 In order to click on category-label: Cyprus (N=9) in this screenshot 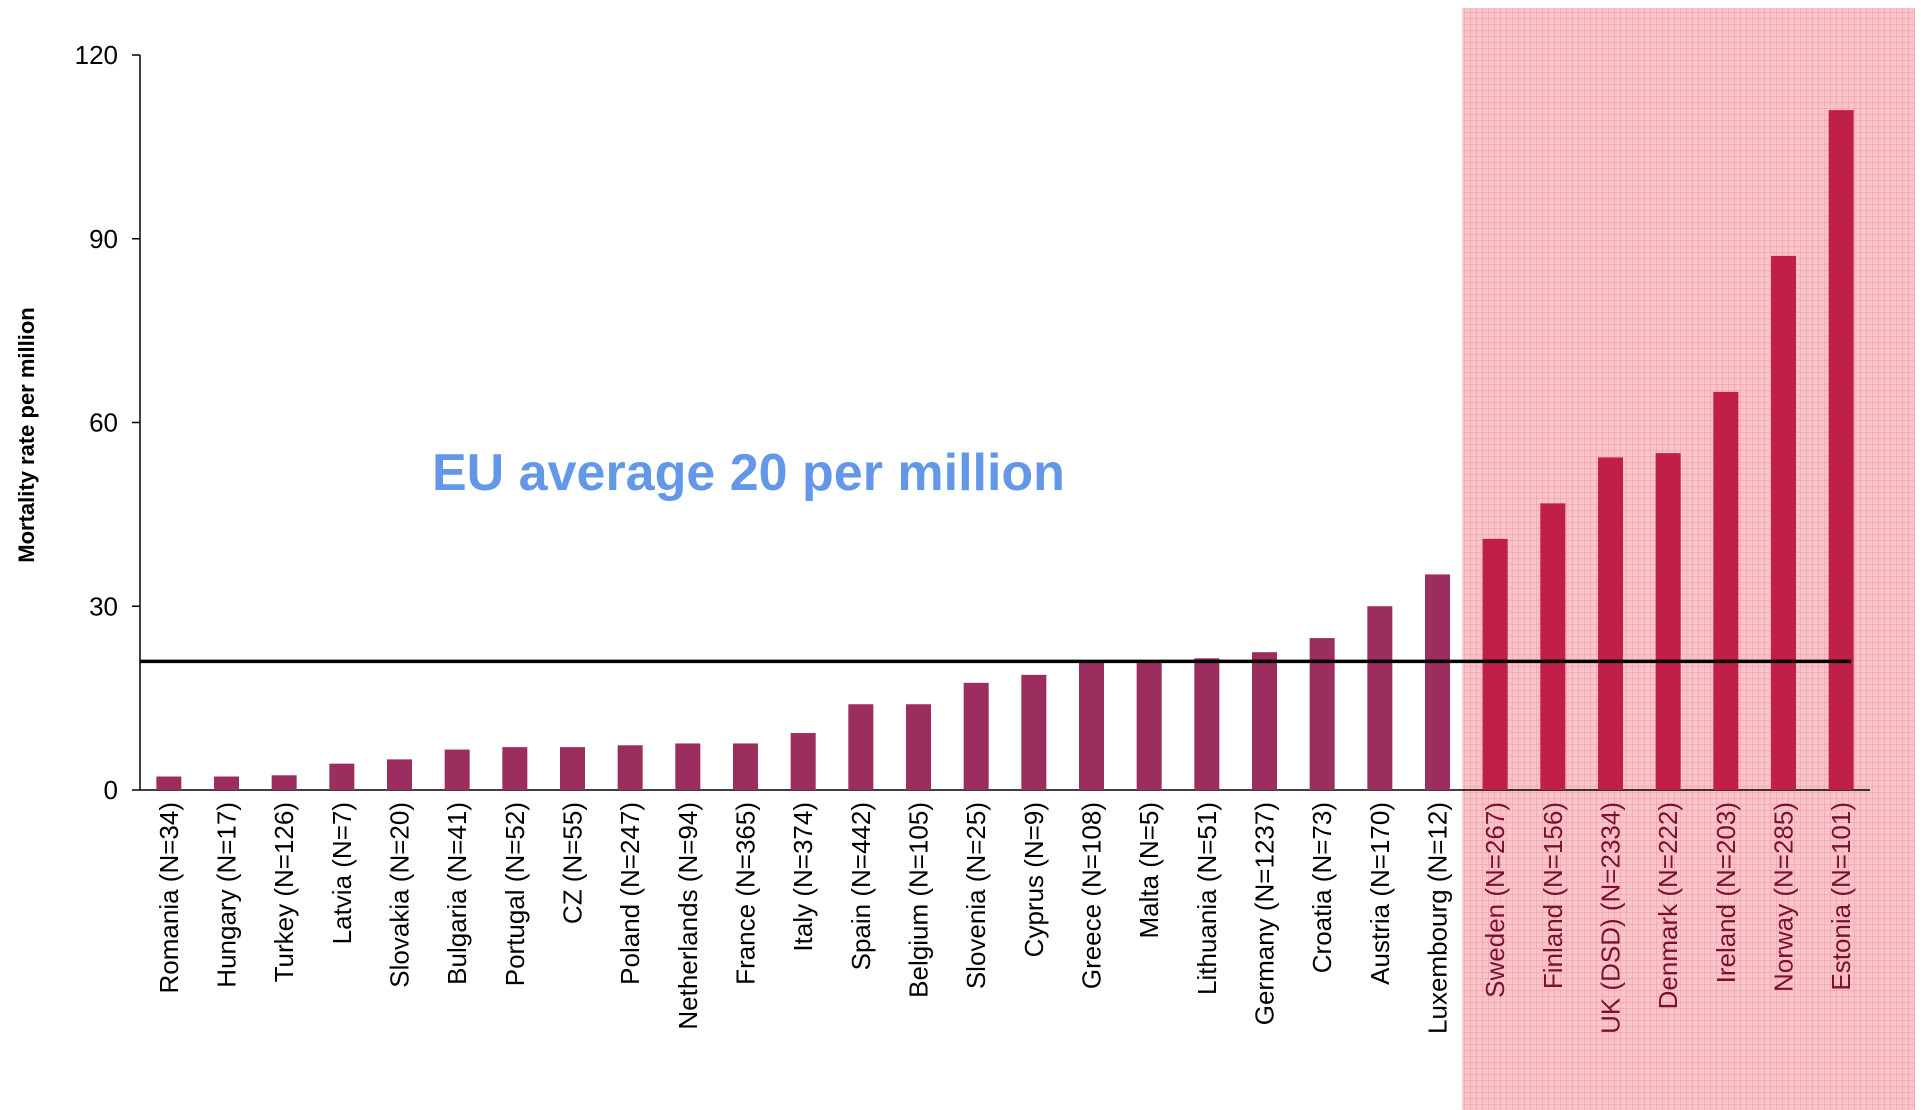, I will do `click(1034, 879)`.